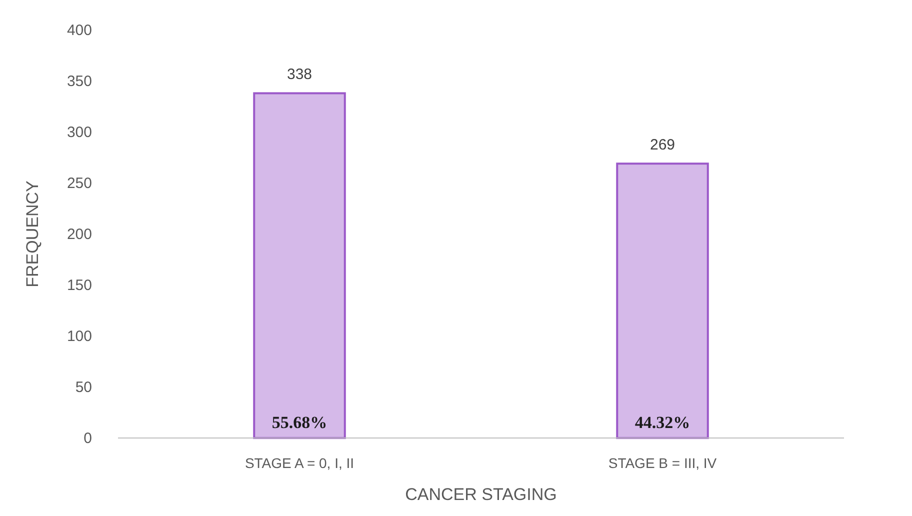 Image resolution: width=912 pixels, height=516 pixels. Describe the element at coordinates (79, 183) in the screenshot. I see `y-tick-label: 250` at that location.